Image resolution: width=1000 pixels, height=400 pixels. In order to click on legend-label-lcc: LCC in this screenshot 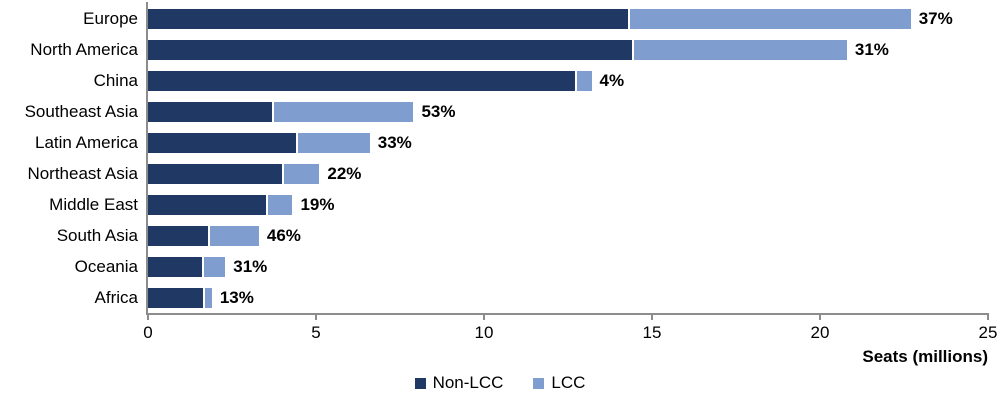, I will do `click(568, 382)`.